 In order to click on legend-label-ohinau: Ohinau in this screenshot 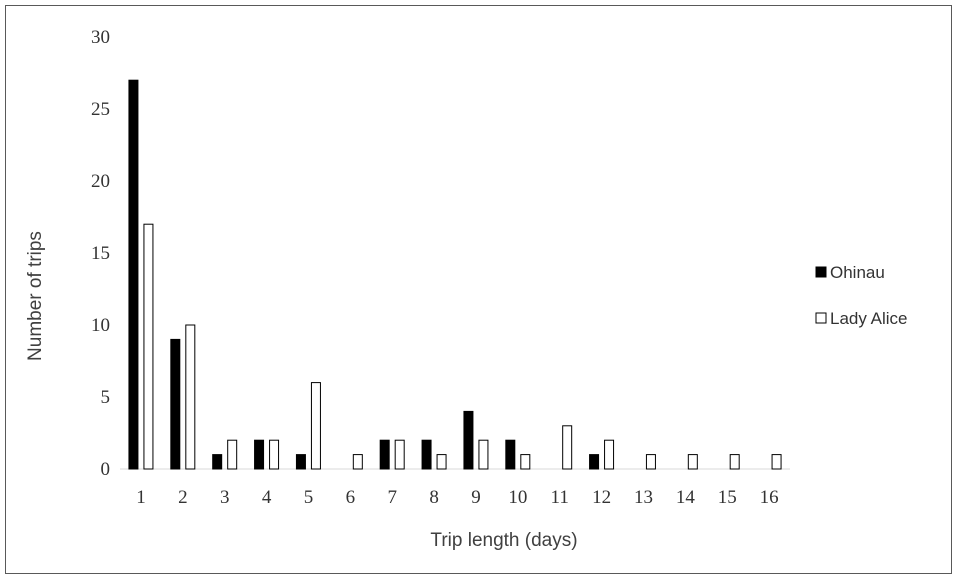, I will do `click(857, 272)`.